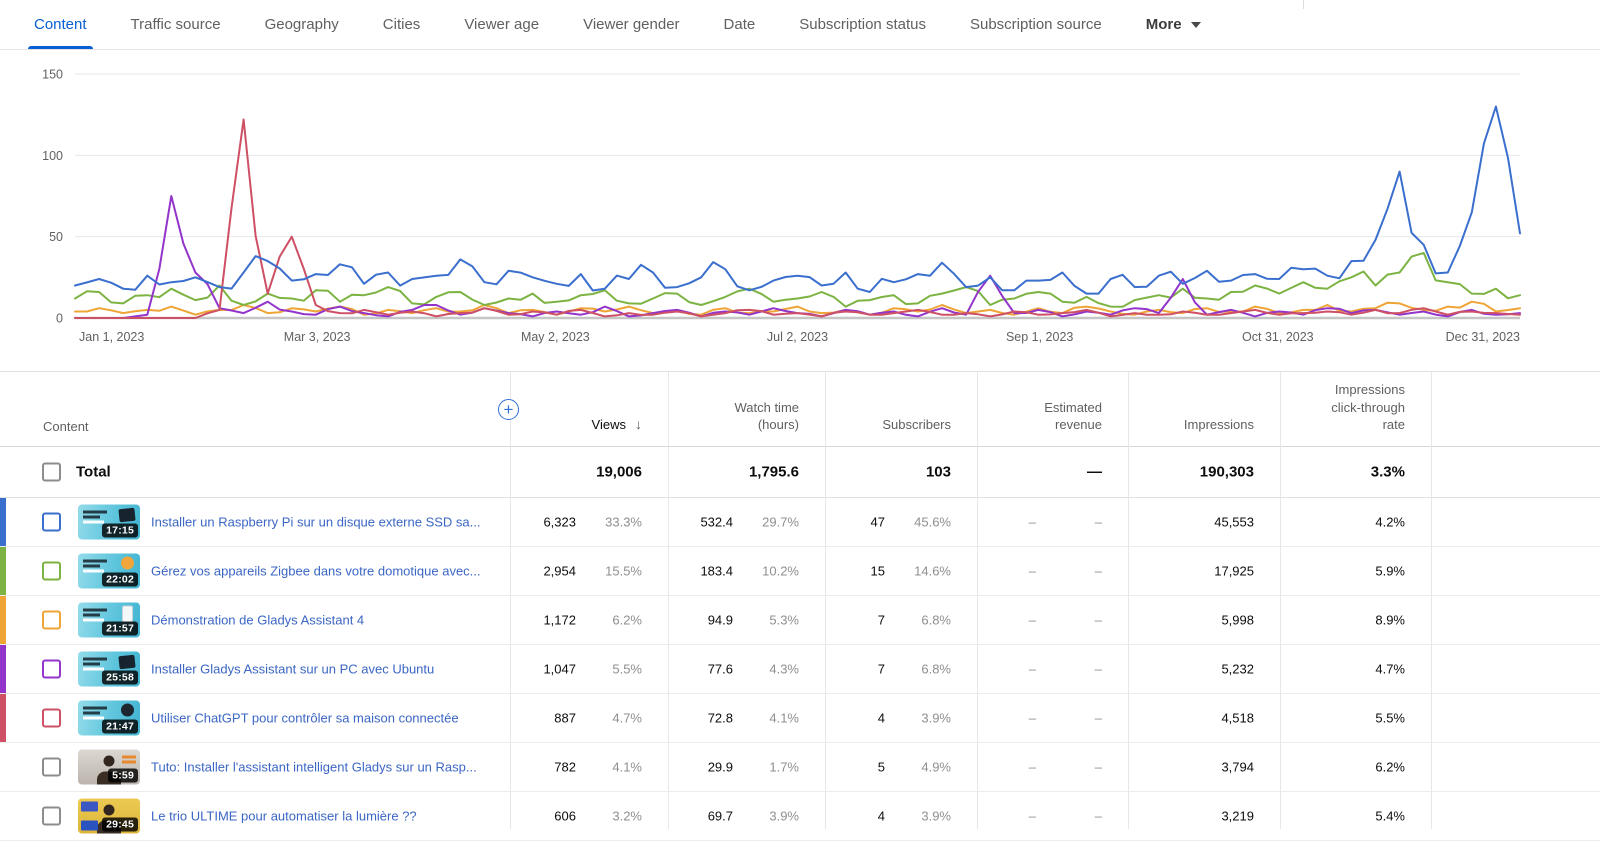  I want to click on tab-subscription-status: Subscription status, so click(862, 24).